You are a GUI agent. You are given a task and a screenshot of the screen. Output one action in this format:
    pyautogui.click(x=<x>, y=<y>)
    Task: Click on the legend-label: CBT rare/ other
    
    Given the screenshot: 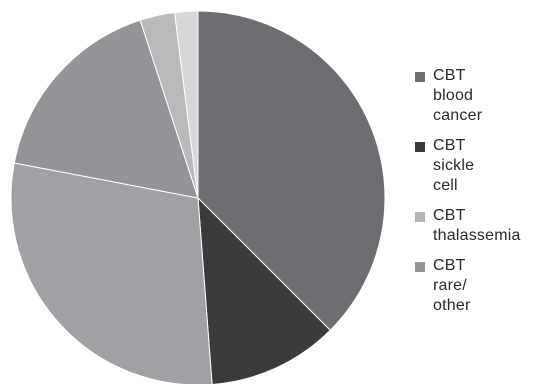 What is the action you would take?
    pyautogui.click(x=452, y=285)
    